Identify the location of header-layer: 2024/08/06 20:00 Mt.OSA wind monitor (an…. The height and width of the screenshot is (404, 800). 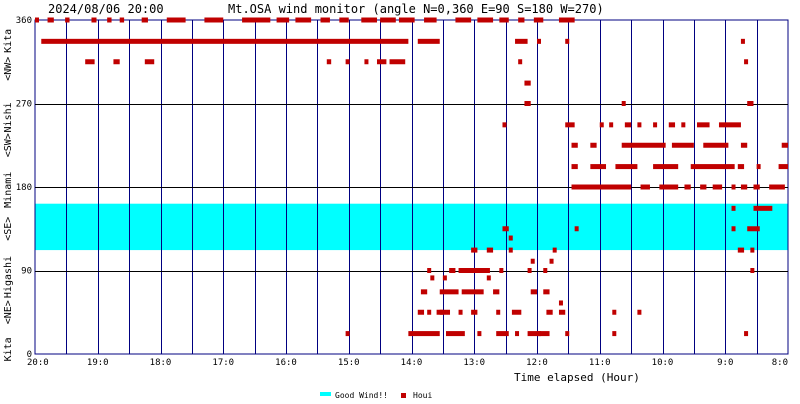
(326, 9).